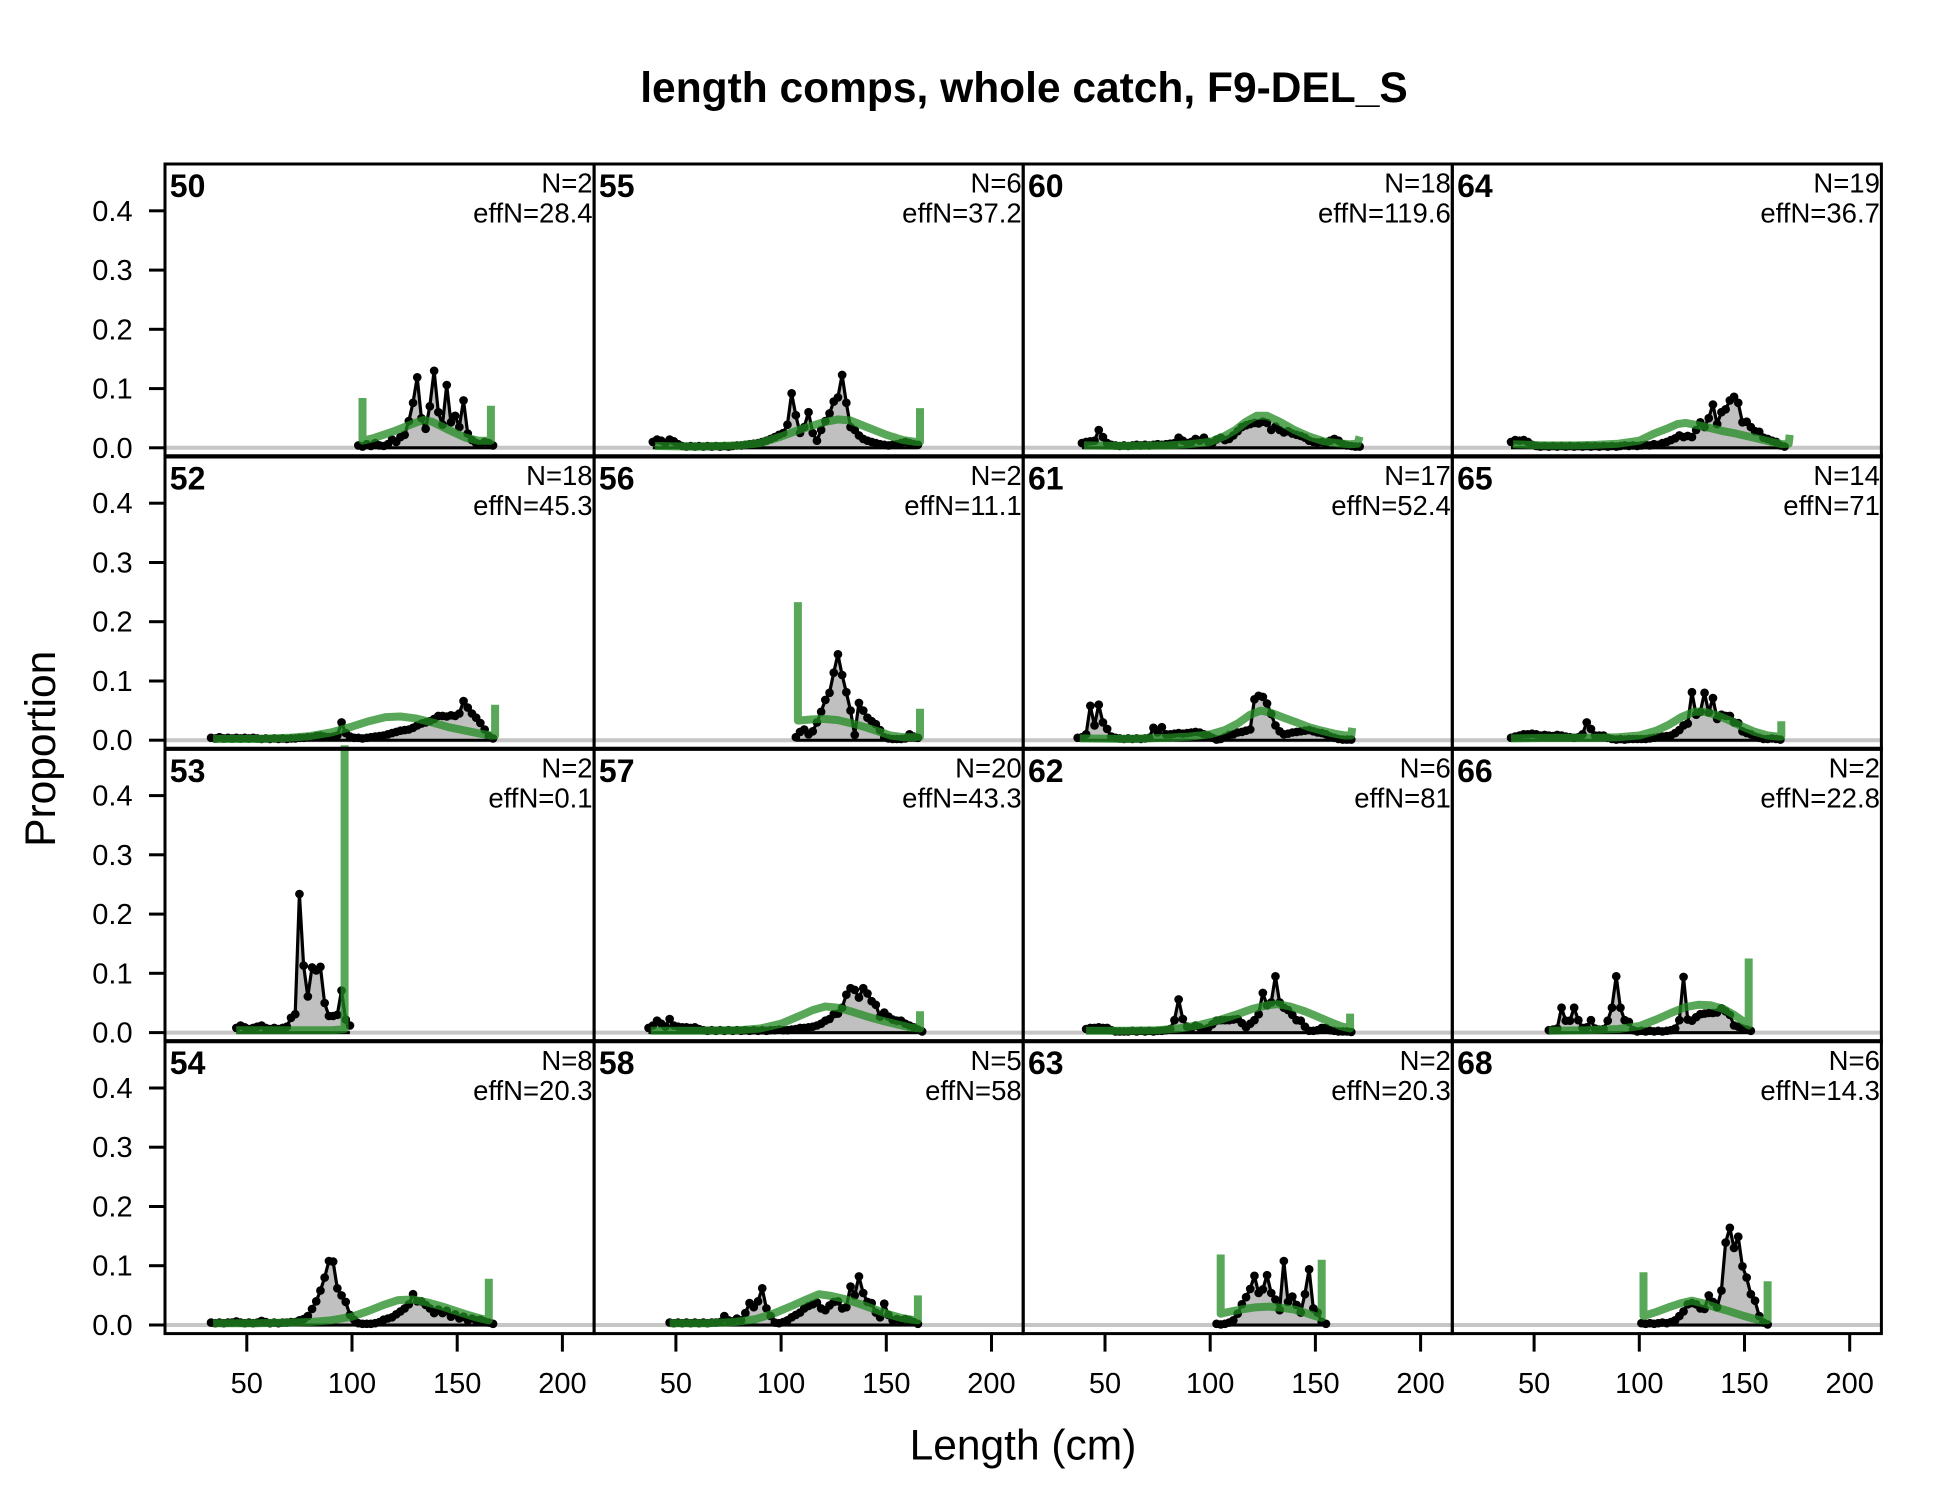 This screenshot has width=1950, height=1505. What do you see at coordinates (1046, 186) in the screenshot?
I see `svg-text: 60` at bounding box center [1046, 186].